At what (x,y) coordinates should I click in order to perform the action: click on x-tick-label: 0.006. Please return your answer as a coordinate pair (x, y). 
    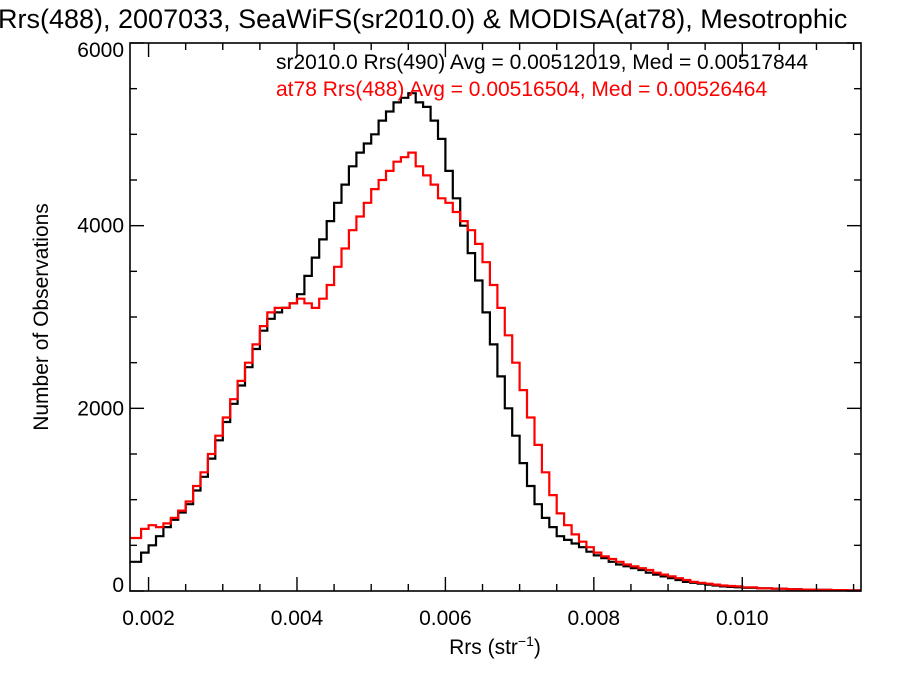
    Looking at the image, I should click on (445, 618).